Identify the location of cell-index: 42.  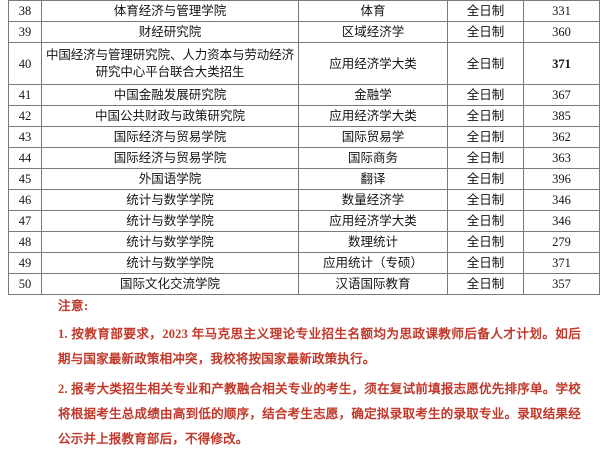
(25, 116).